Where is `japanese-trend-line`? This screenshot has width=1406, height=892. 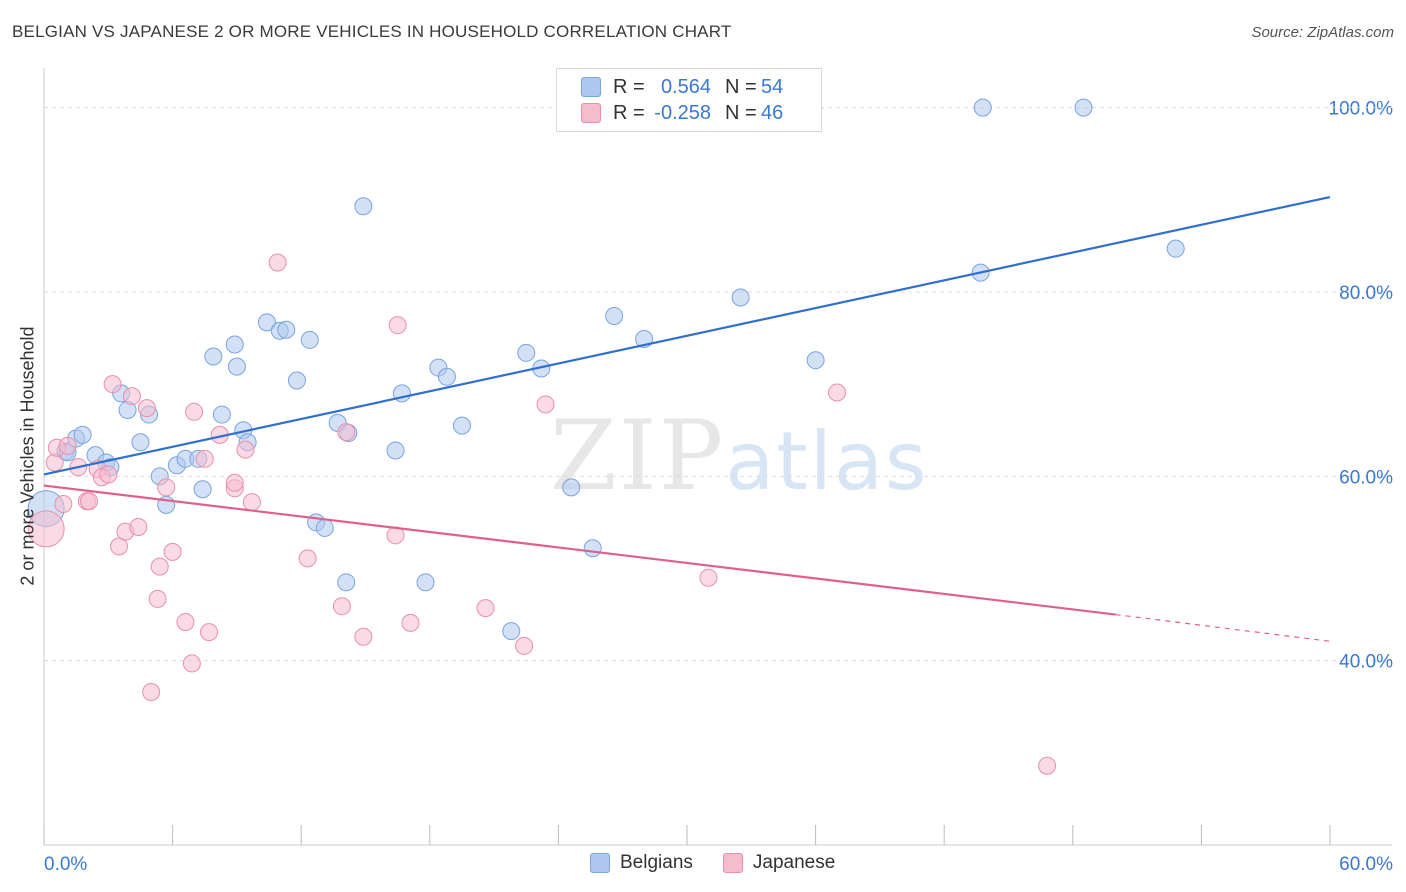
japanese-trend-line is located at coordinates (579, 550).